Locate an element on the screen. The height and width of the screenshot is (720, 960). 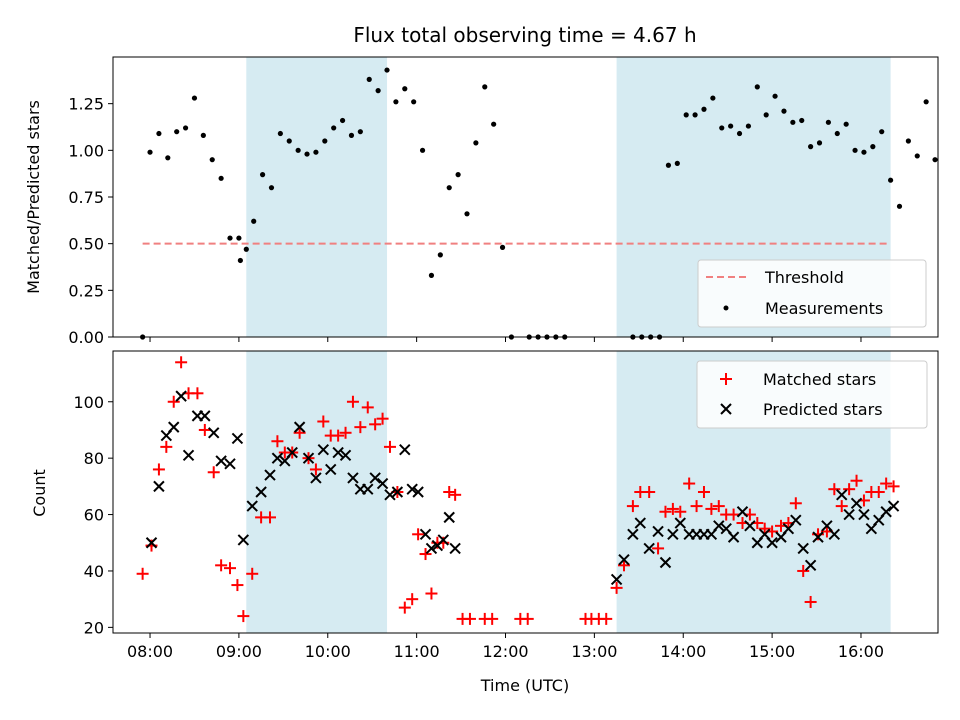
bottom-y-tick-label: 20 is located at coordinates (94, 627).